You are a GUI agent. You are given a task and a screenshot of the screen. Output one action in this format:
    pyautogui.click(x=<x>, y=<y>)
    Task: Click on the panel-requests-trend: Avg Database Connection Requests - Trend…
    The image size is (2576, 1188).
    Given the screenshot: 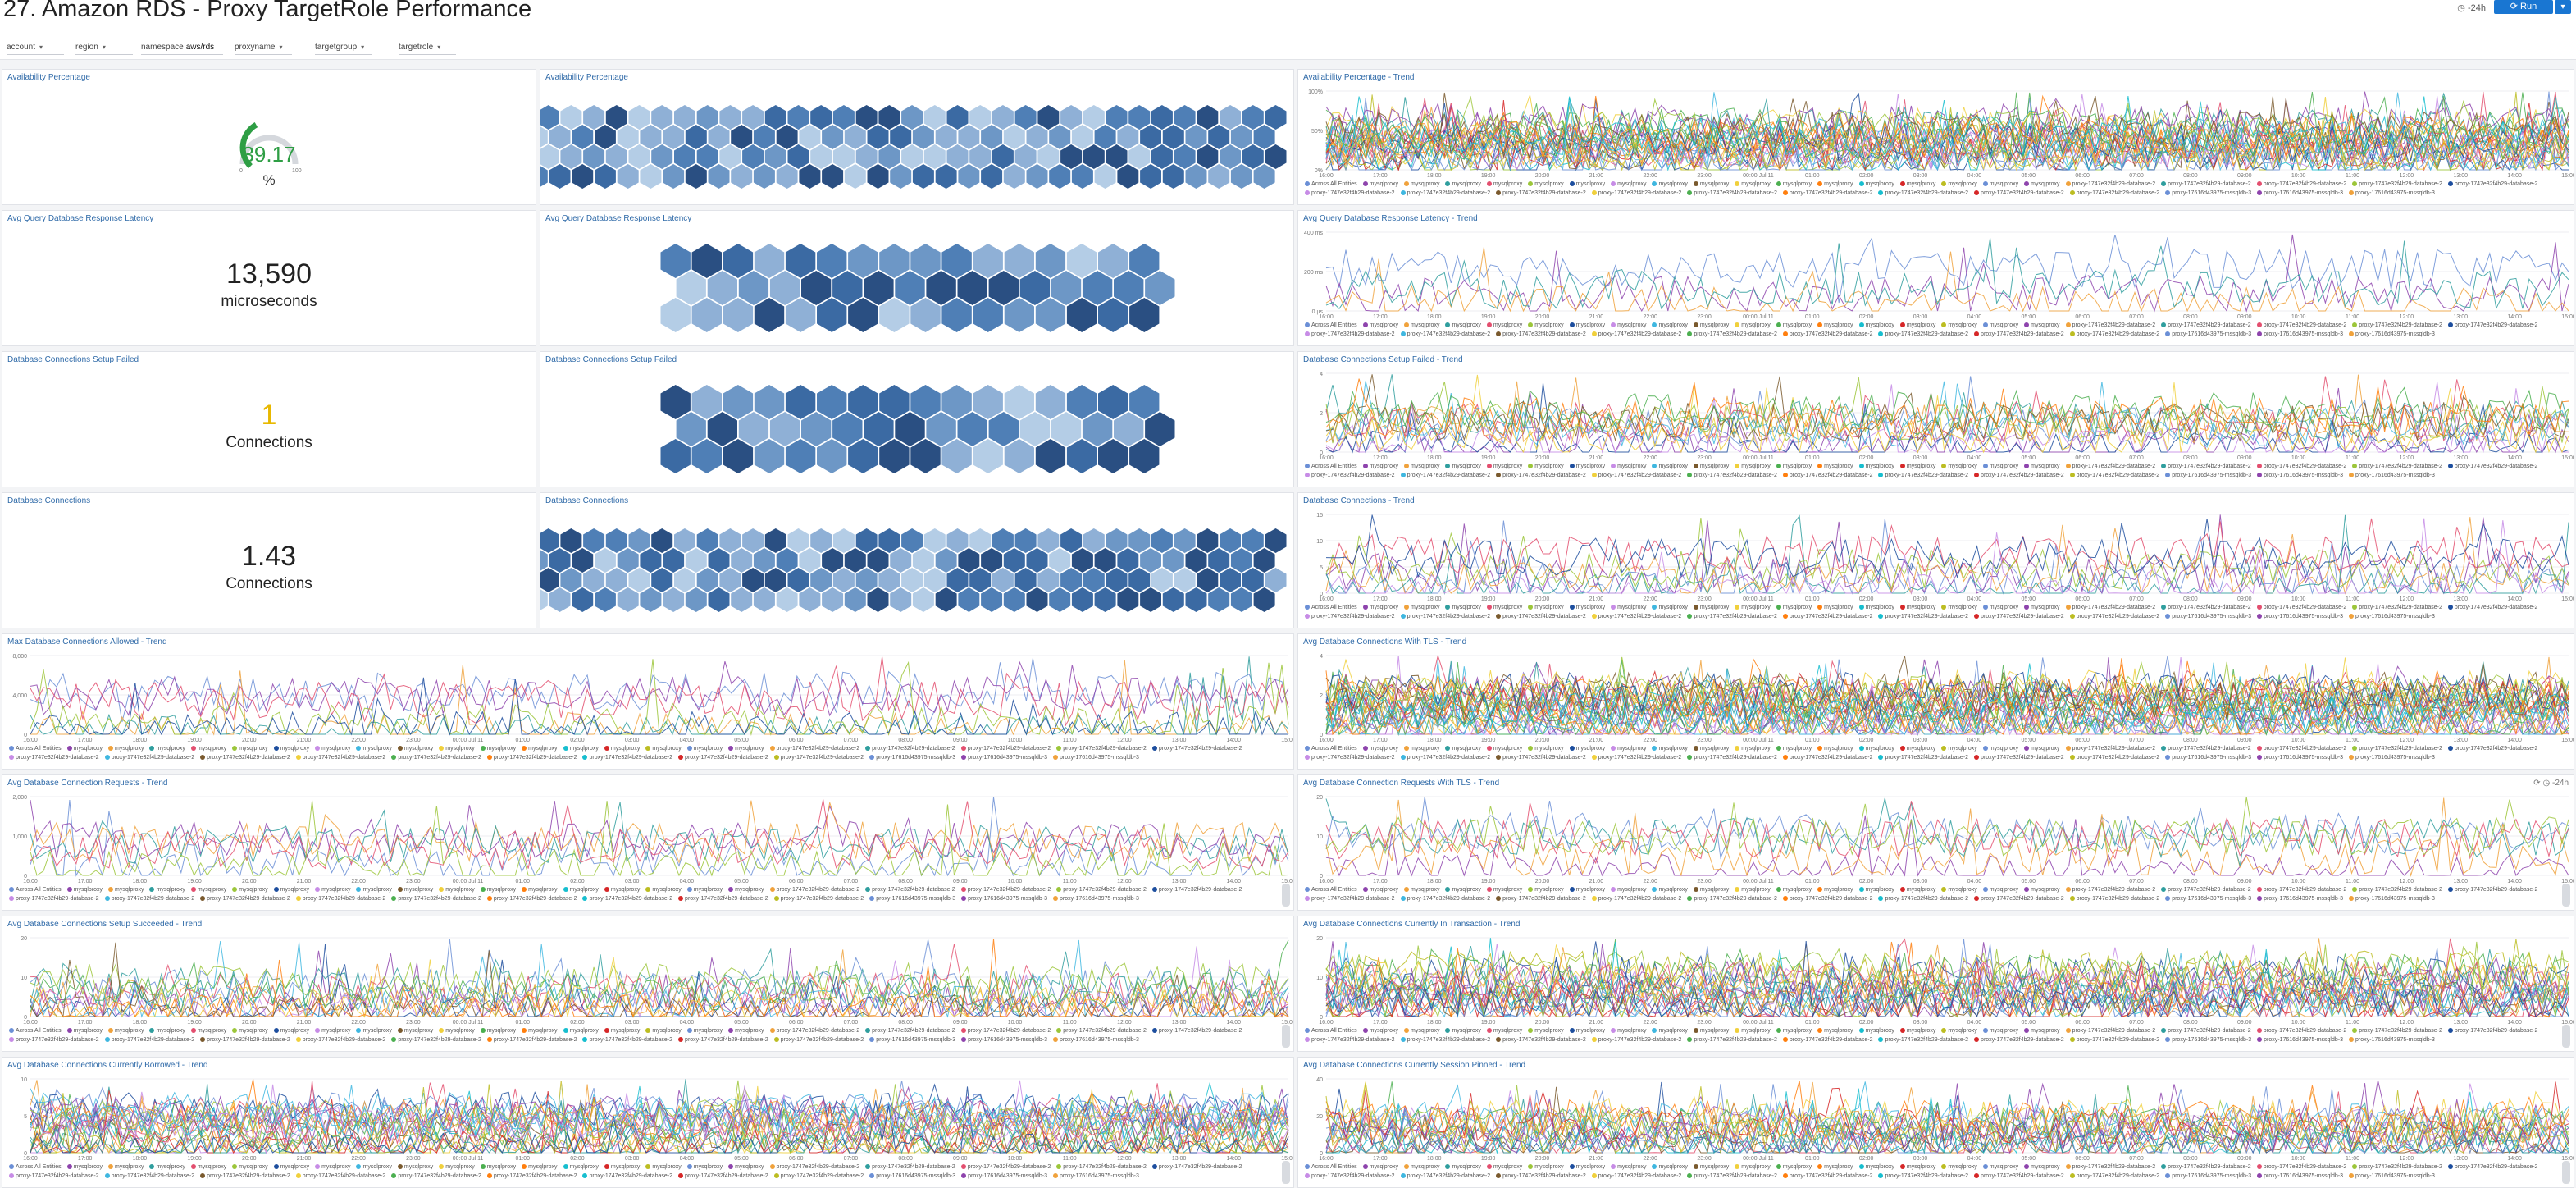 What is the action you would take?
    pyautogui.click(x=648, y=842)
    